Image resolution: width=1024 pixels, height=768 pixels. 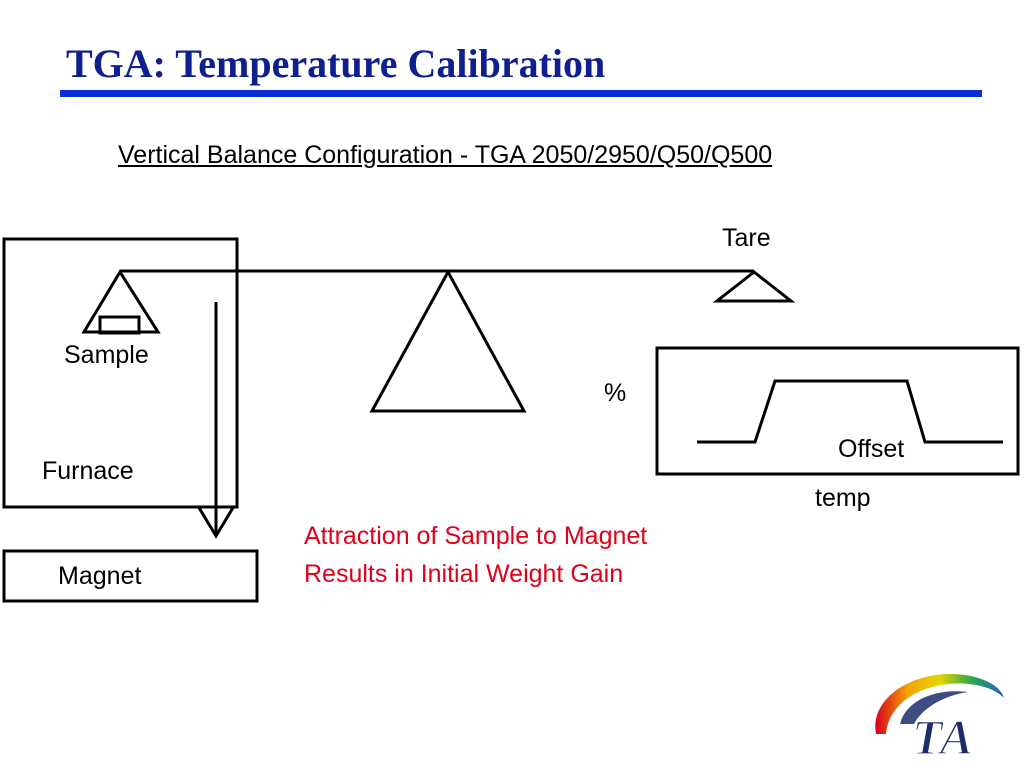 What do you see at coordinates (754, 286) in the screenshot?
I see `tare-pan` at bounding box center [754, 286].